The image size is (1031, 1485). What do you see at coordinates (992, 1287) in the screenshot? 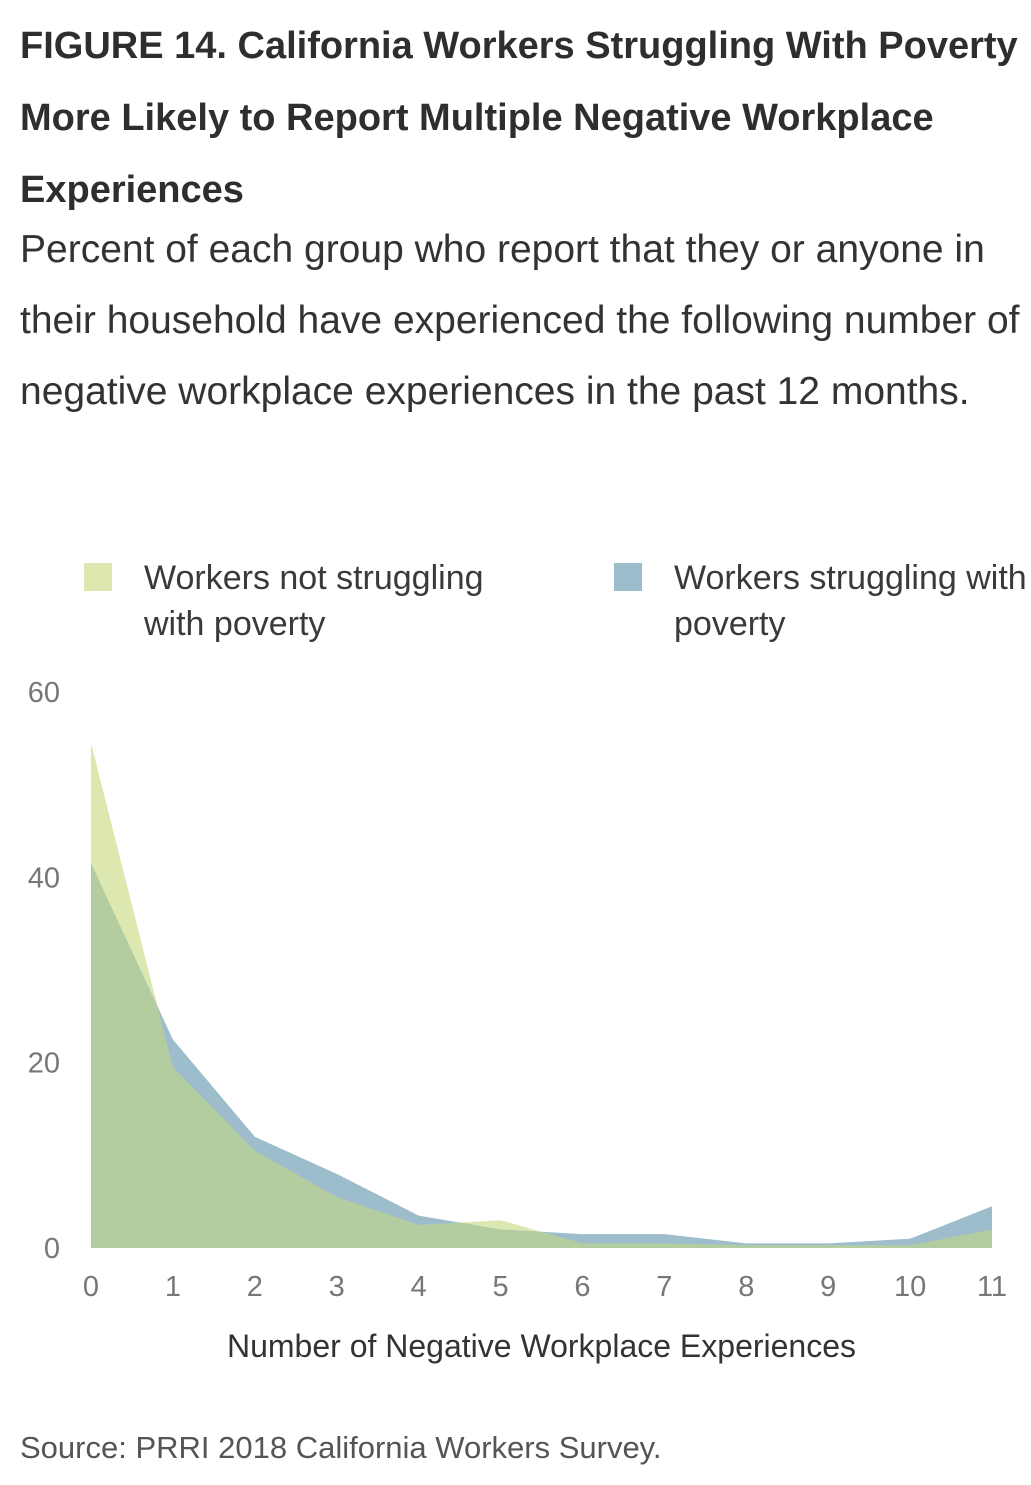
I see `x-tick-label: 11` at bounding box center [992, 1287].